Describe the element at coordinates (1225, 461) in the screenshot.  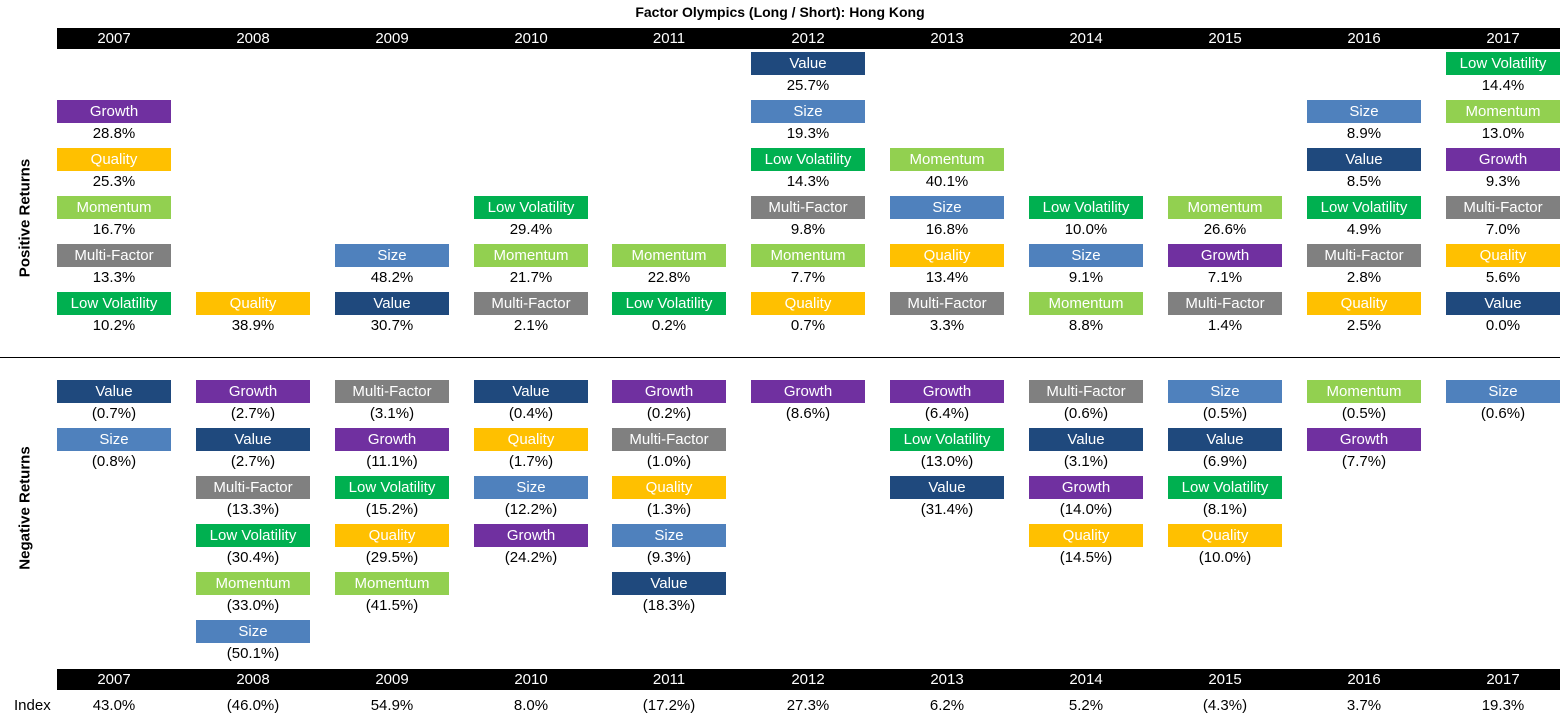
I see `factor-return-value: (6.9%)` at that location.